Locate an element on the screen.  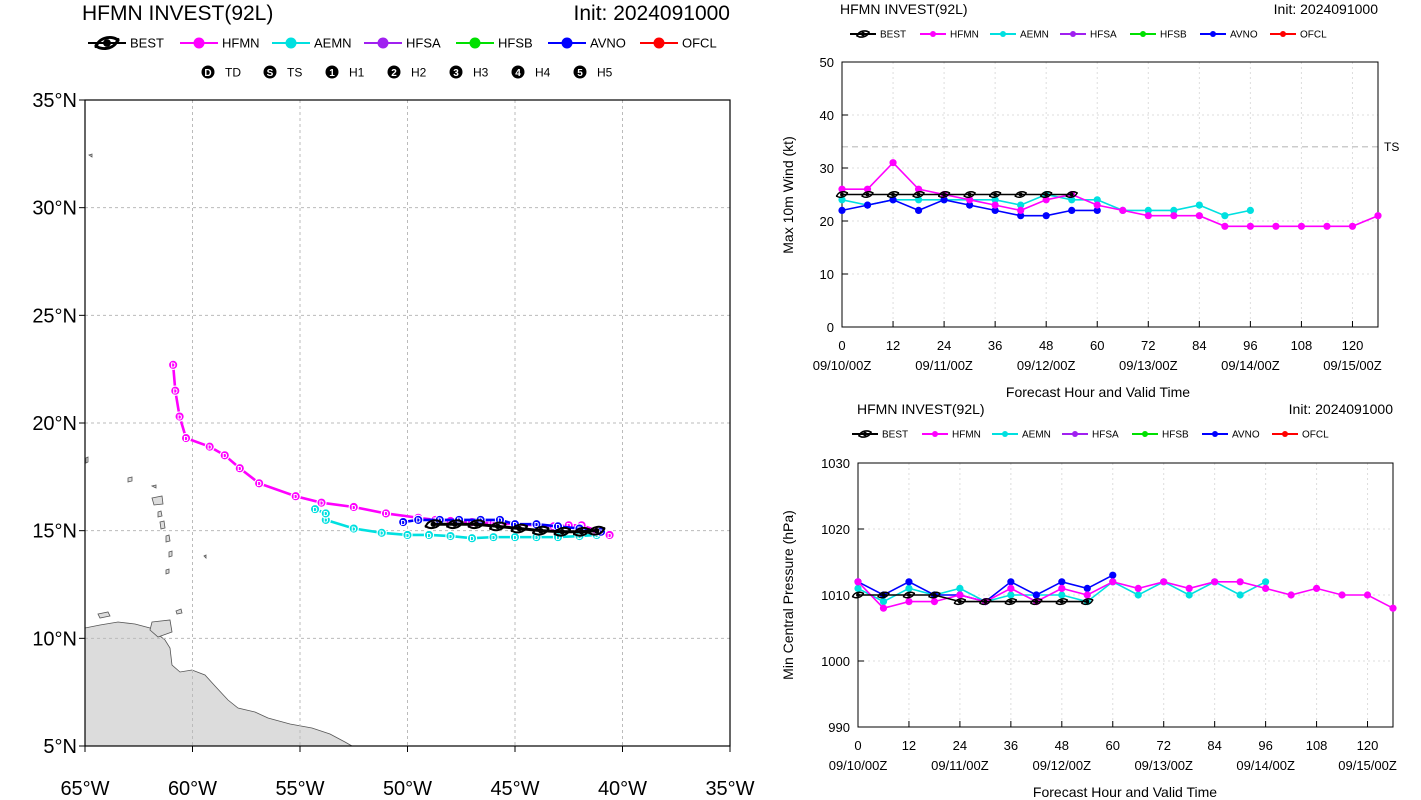
map-legend-item-best: BEST is located at coordinates (126, 43).